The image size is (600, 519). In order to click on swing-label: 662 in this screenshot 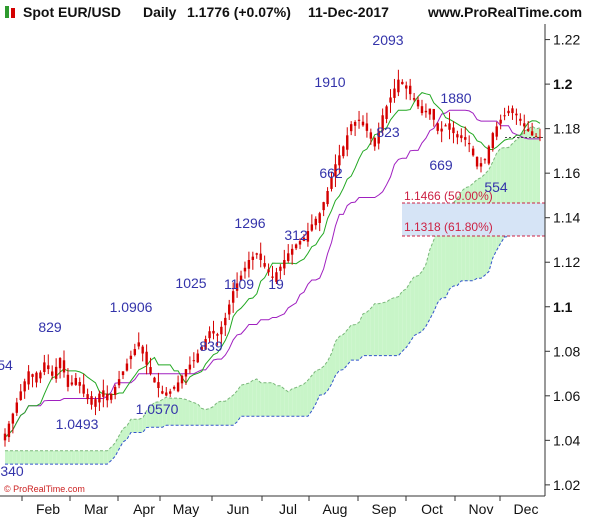, I will do `click(331, 173)`.